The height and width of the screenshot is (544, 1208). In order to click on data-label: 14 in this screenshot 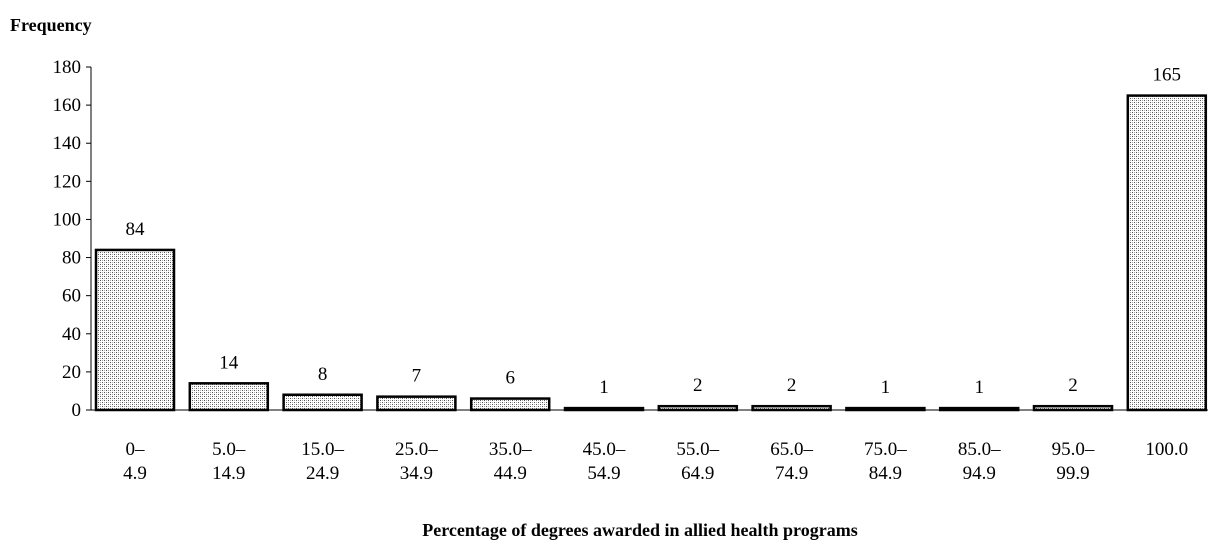, I will do `click(229, 362)`.